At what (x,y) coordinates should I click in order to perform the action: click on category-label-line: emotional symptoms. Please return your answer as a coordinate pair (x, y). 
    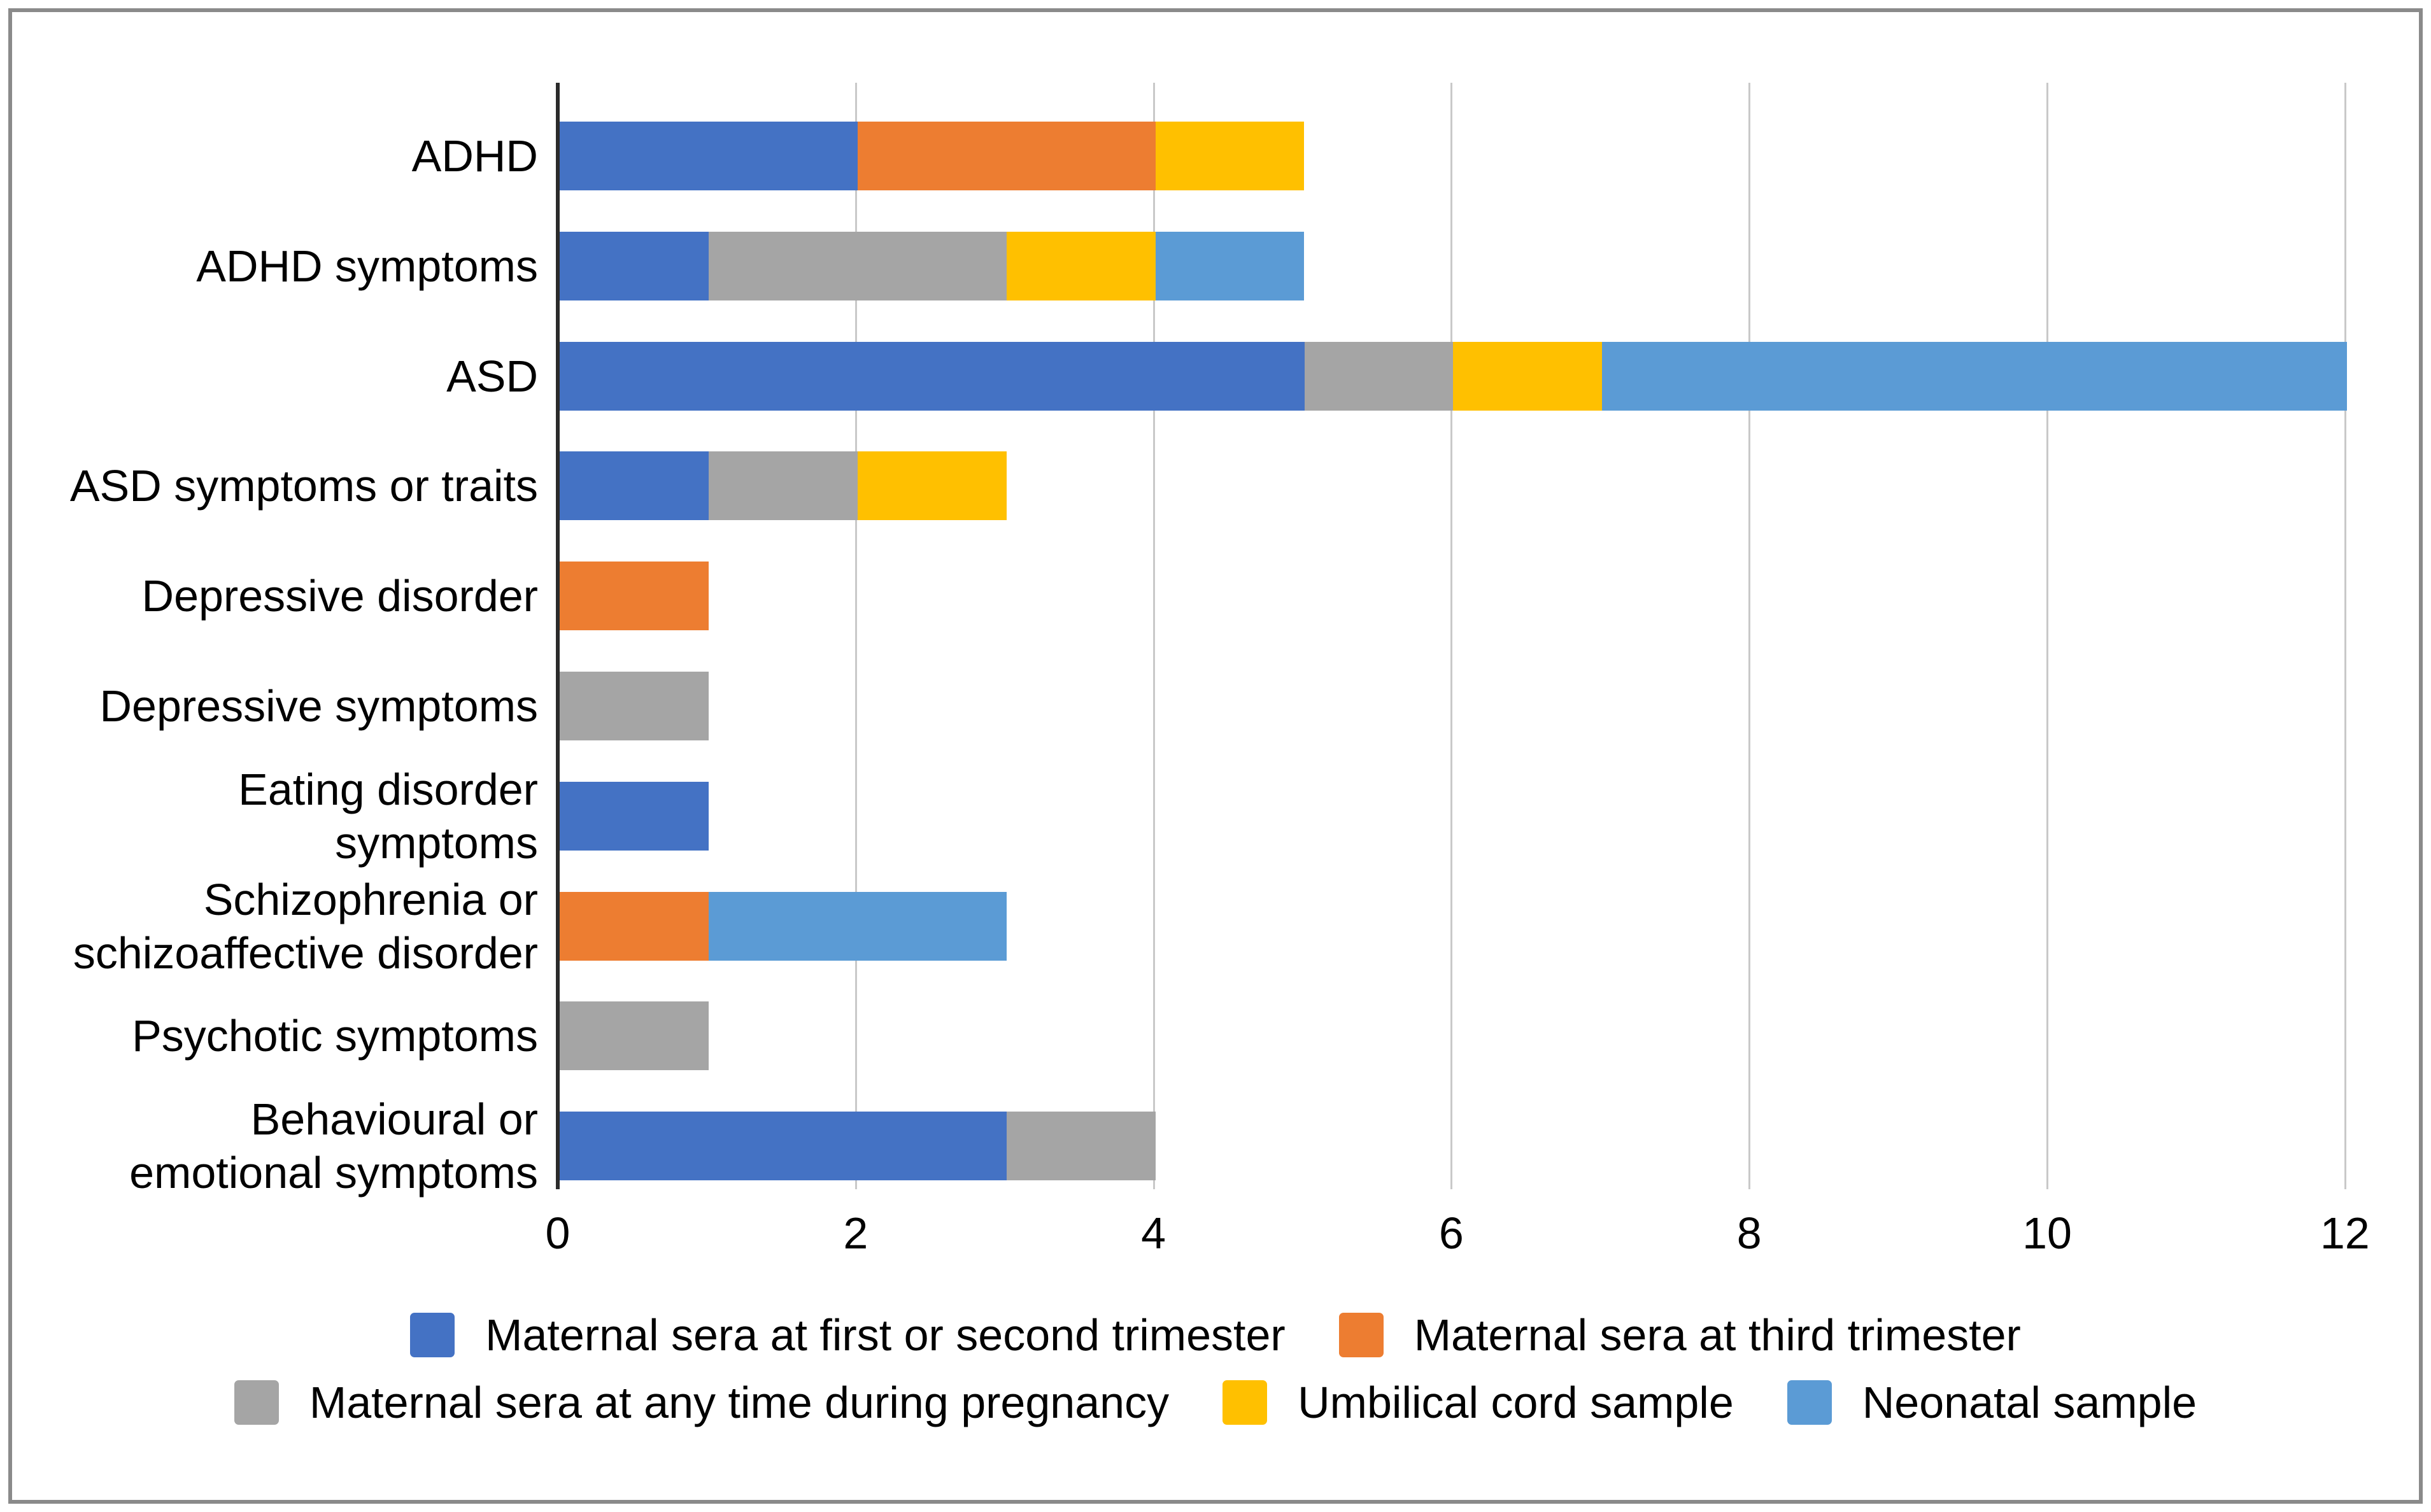
    Looking at the image, I should click on (333, 1173).